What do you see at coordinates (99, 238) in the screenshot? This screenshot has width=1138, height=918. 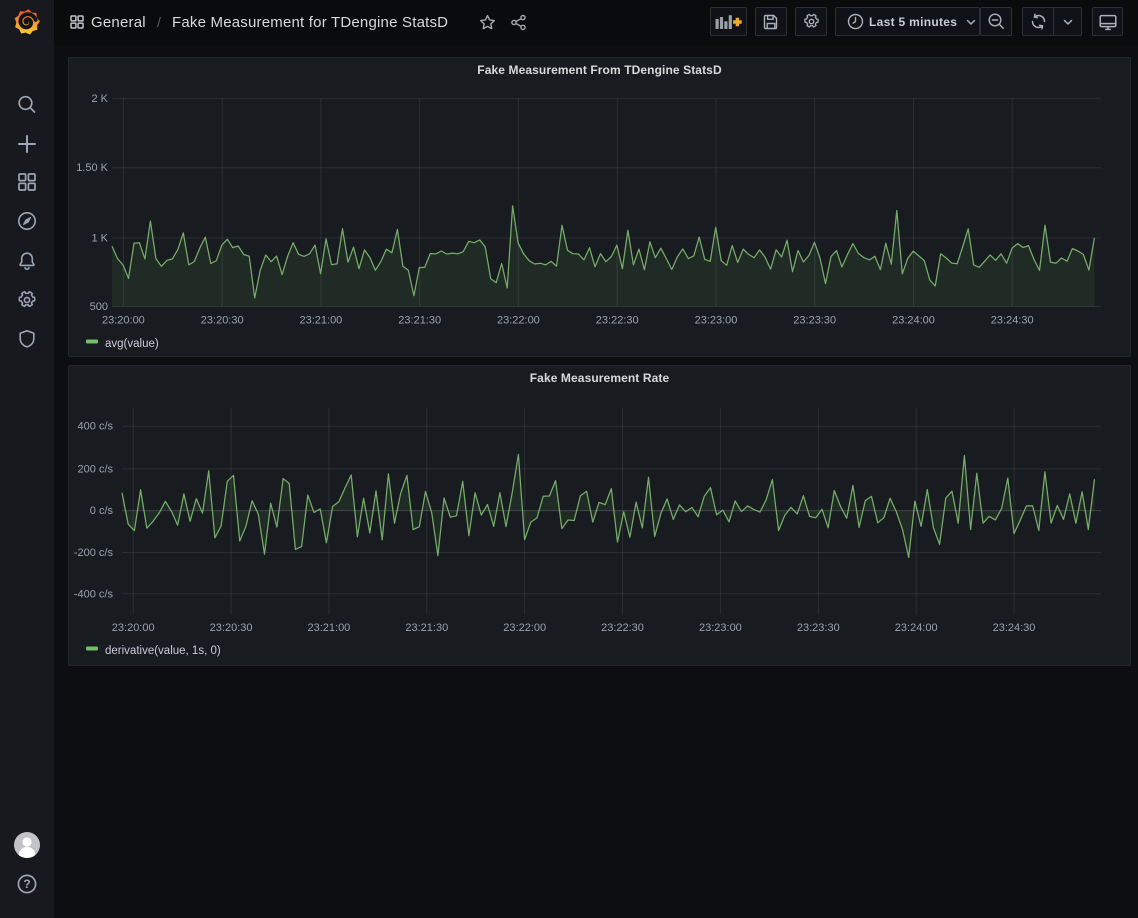 I see `svg-text: 1 K` at bounding box center [99, 238].